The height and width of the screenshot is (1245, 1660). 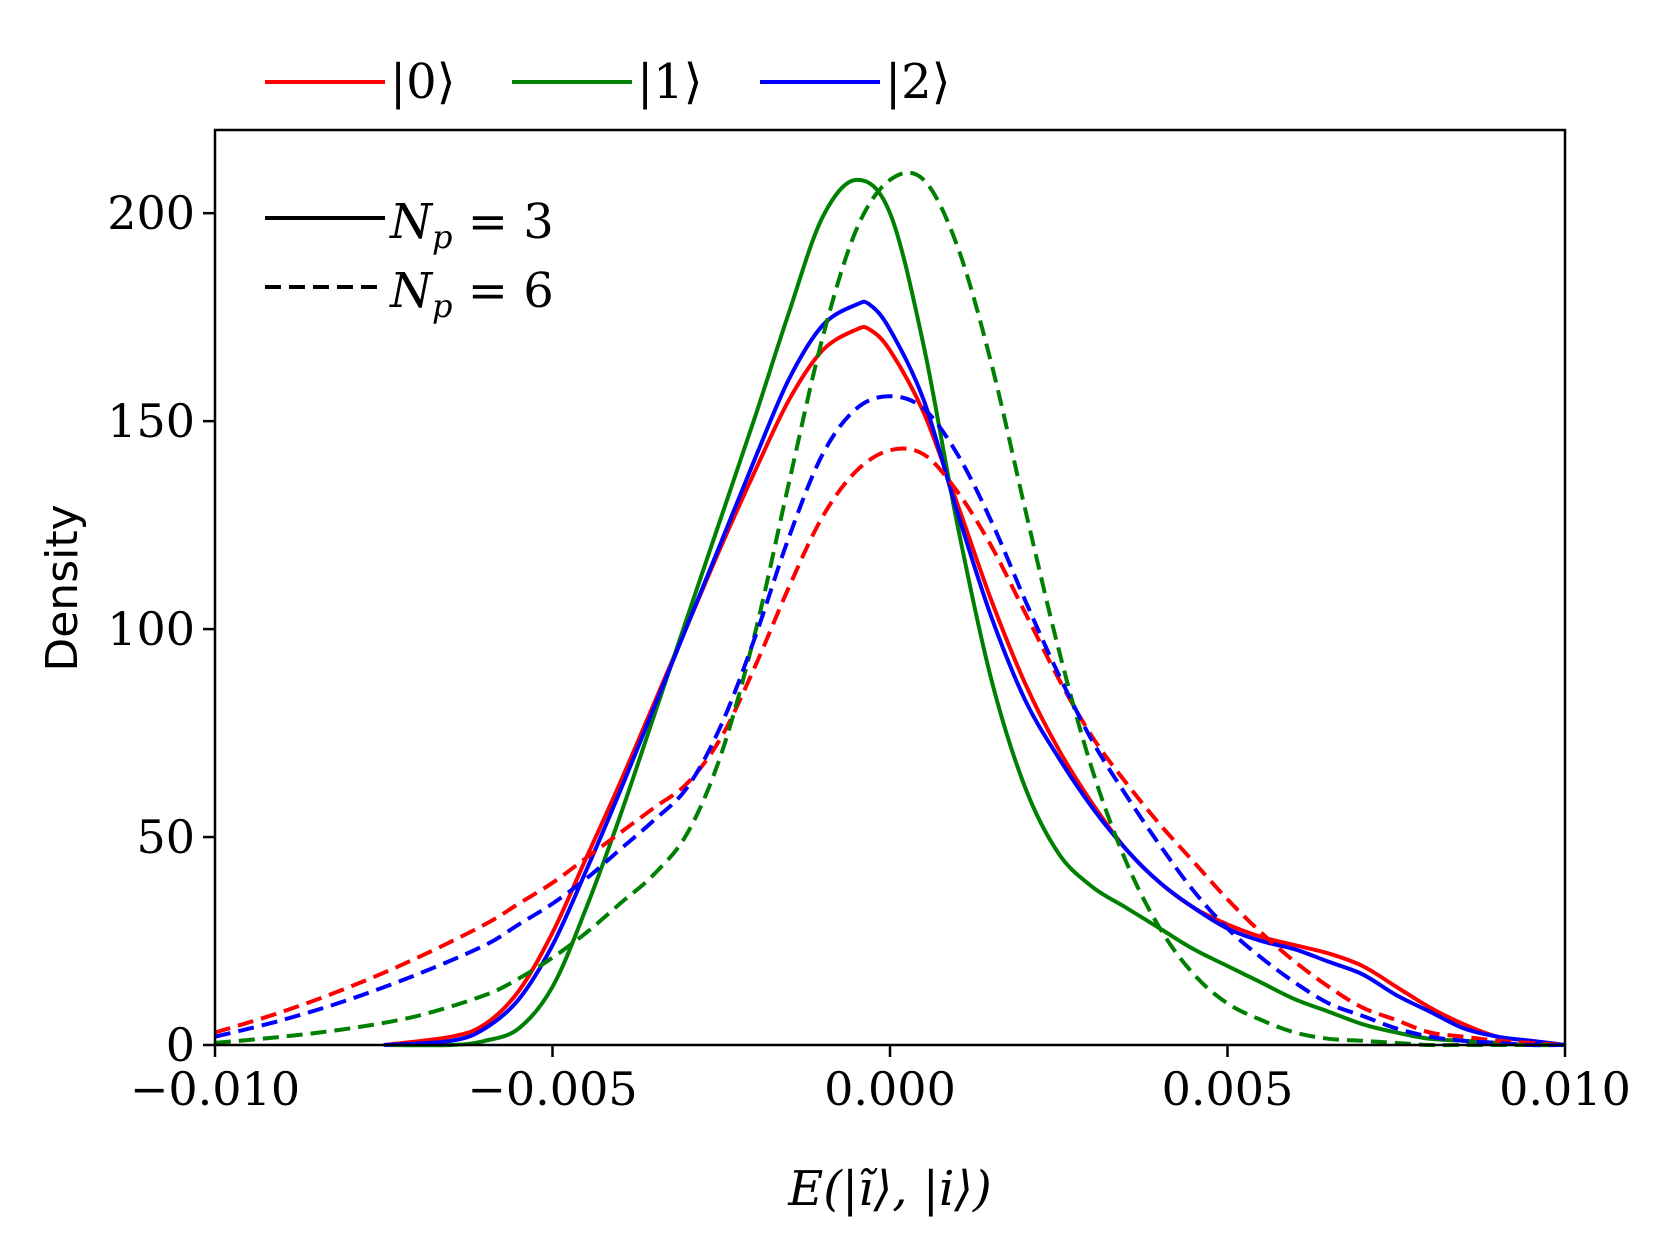 I want to click on legend-np3-eq: = 3, so click(x=502, y=222).